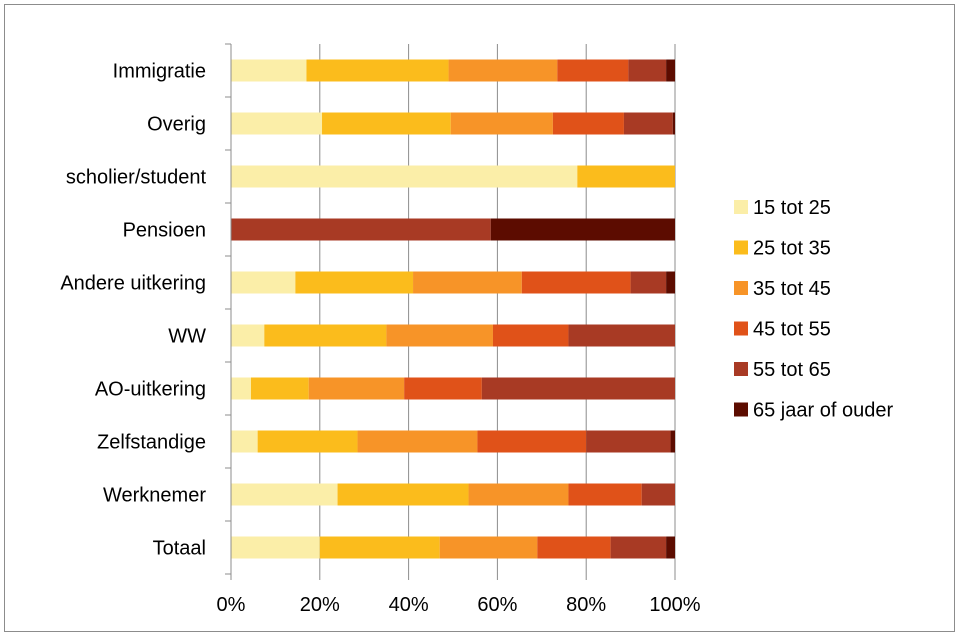  What do you see at coordinates (179, 549) in the screenshot?
I see `category-label-totaal: Totaal` at bounding box center [179, 549].